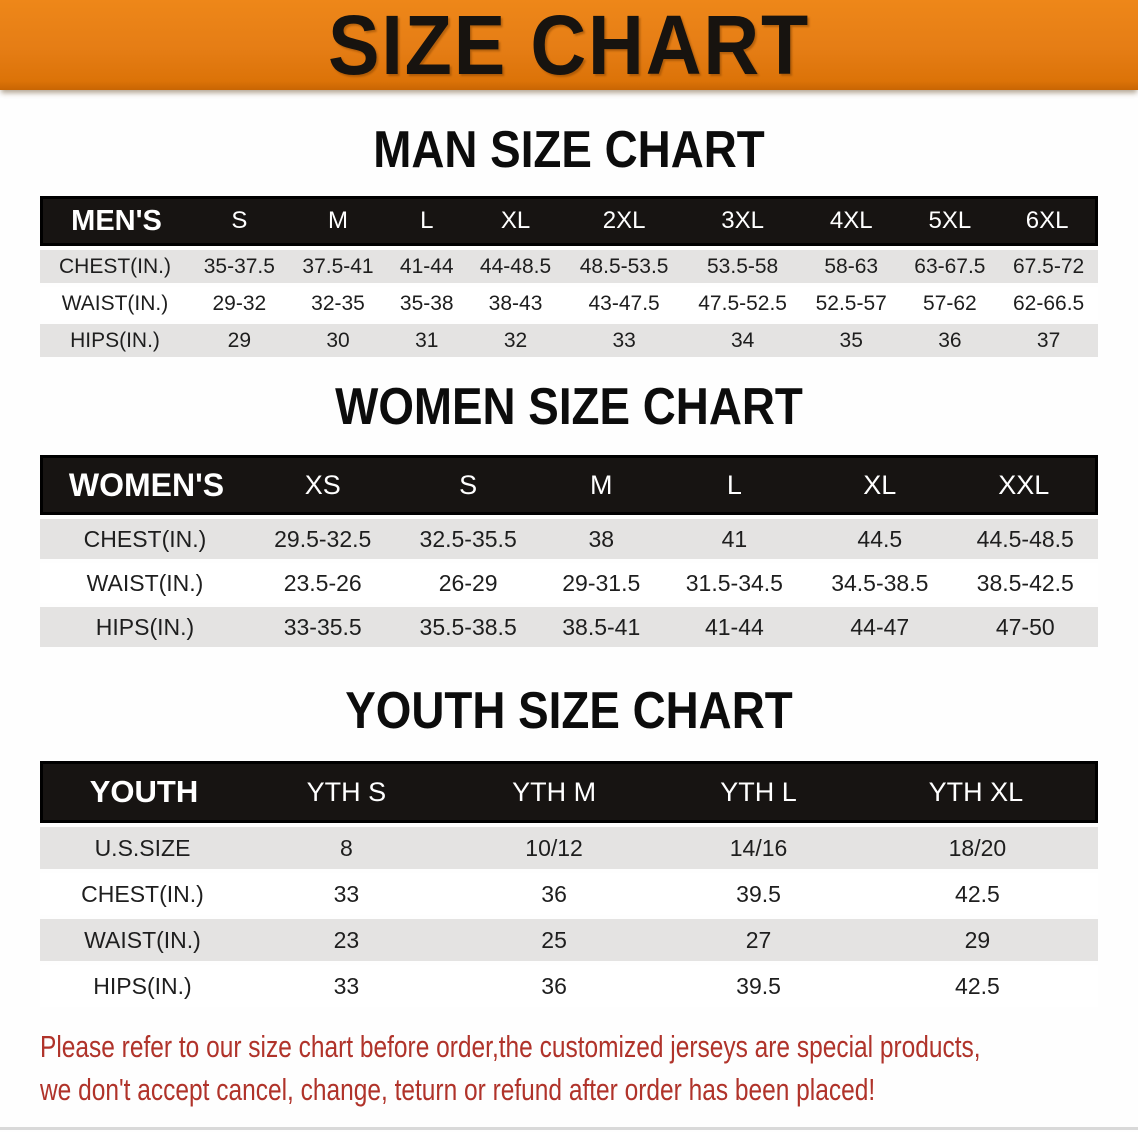 This screenshot has height=1132, width=1138. What do you see at coordinates (880, 627) in the screenshot?
I see `size-value: 44-47` at bounding box center [880, 627].